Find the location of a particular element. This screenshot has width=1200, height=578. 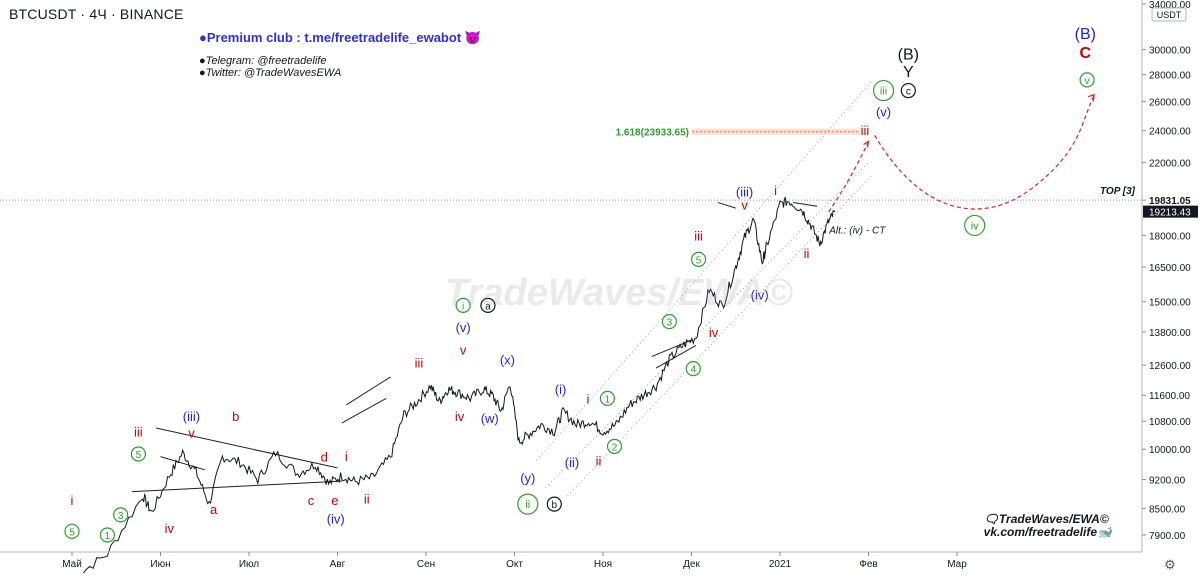

wave-label-text: Y is located at coordinates (908, 72).